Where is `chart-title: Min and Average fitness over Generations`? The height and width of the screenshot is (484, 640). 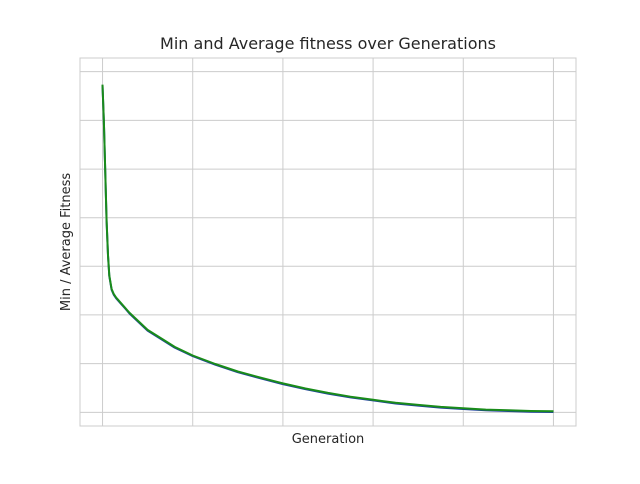 chart-title: Min and Average fitness over Generations is located at coordinates (328, 43).